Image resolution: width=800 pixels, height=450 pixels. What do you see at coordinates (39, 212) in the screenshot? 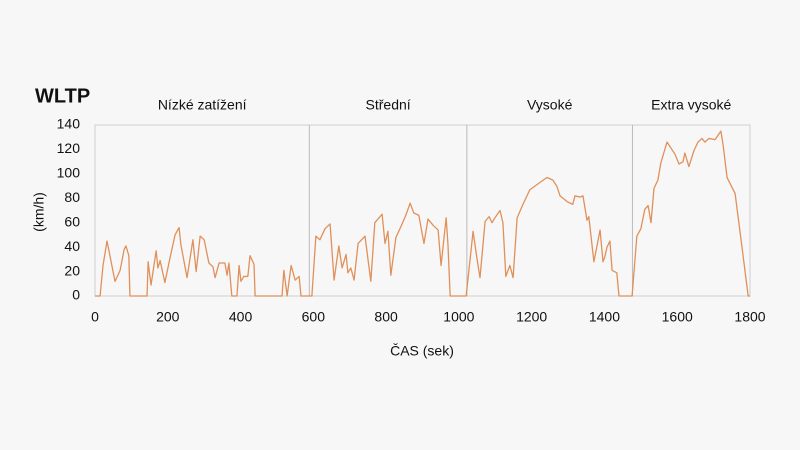
I see `y-axis-label: (km/h)` at bounding box center [39, 212].